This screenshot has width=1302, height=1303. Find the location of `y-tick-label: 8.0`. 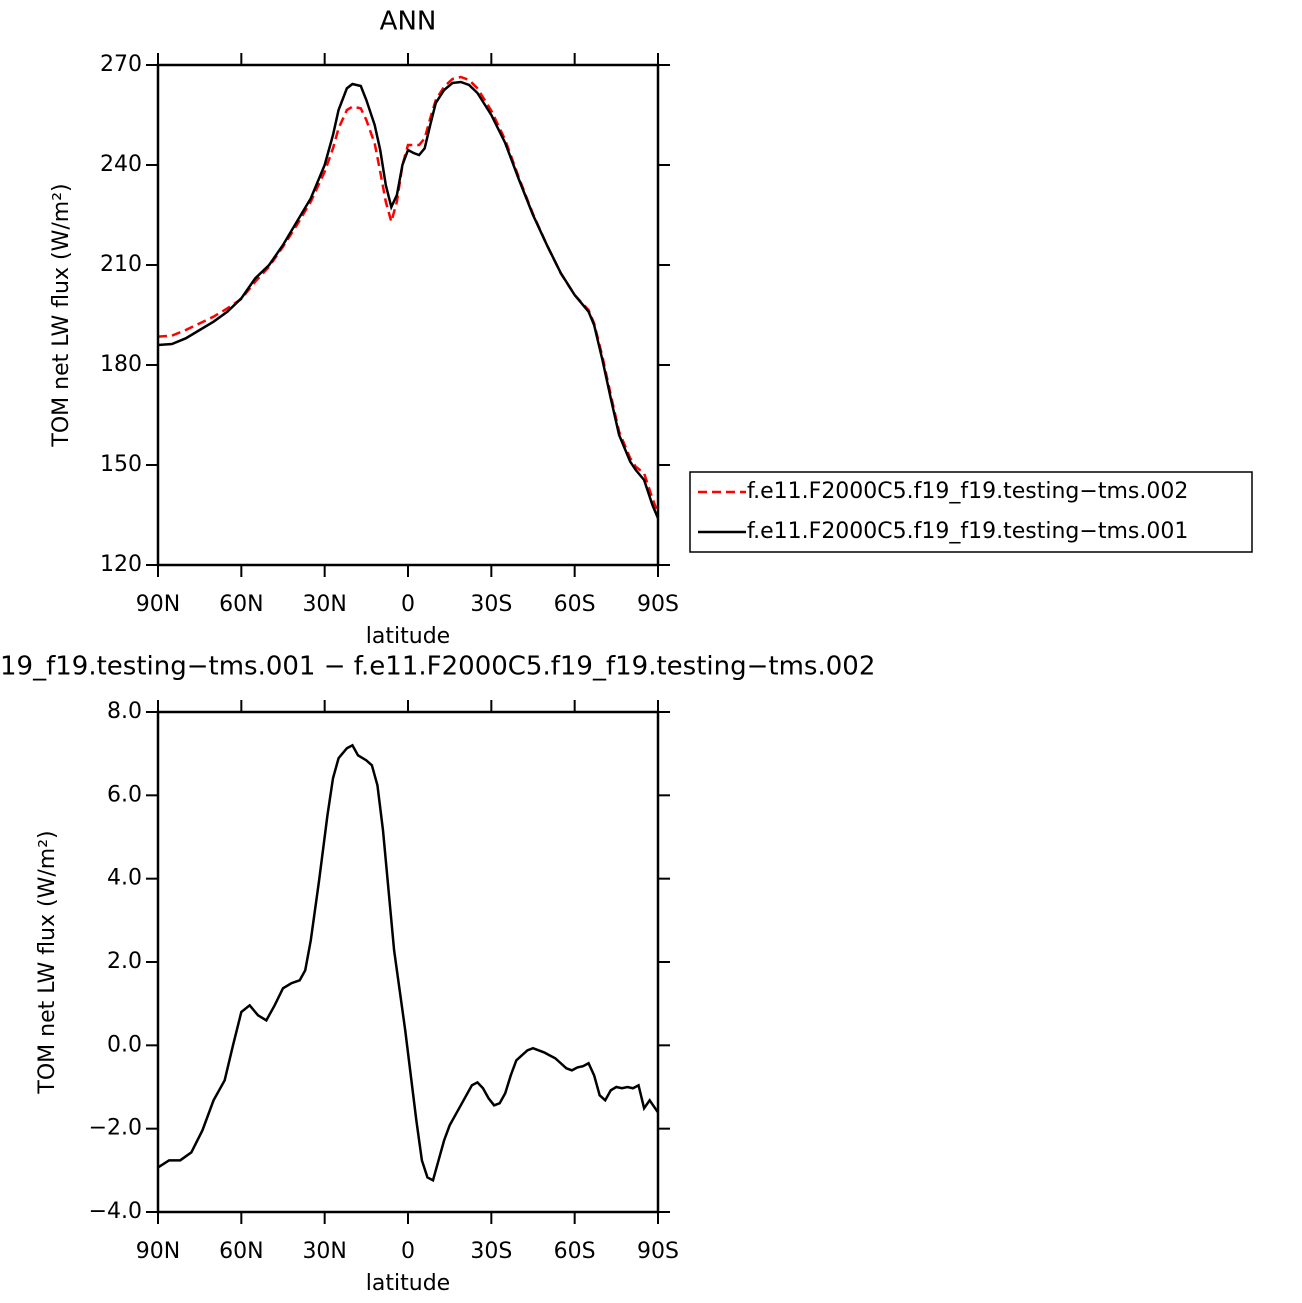

y-tick-label: 8.0 is located at coordinates (124, 711).